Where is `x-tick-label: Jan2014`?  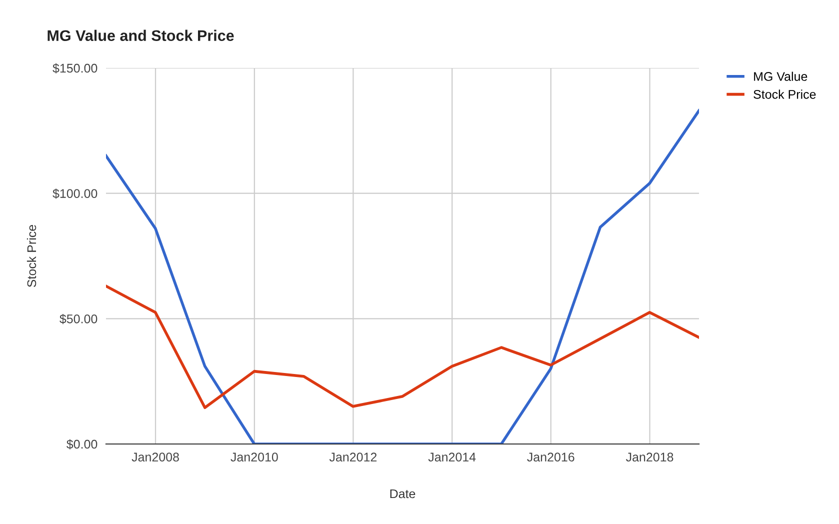
x-tick-label: Jan2014 is located at coordinates (452, 457).